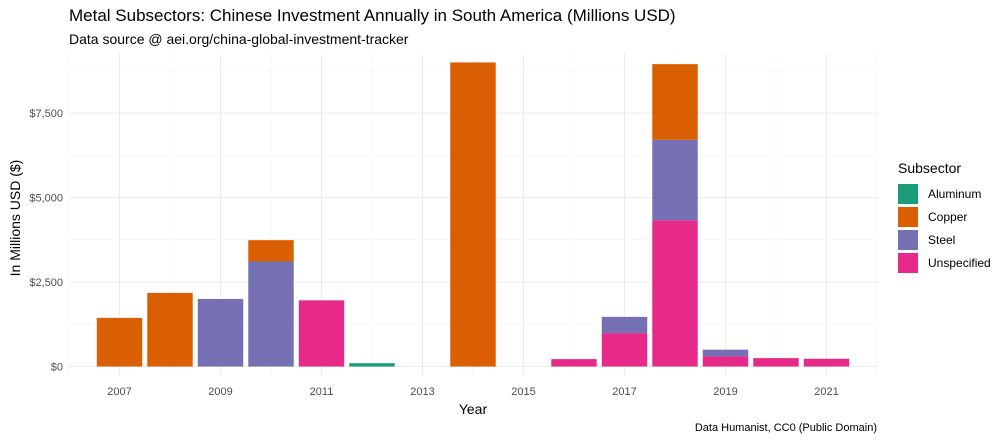 The height and width of the screenshot is (443, 1007). Describe the element at coordinates (624, 350) in the screenshot. I see `bar-unspecified-2017` at that location.